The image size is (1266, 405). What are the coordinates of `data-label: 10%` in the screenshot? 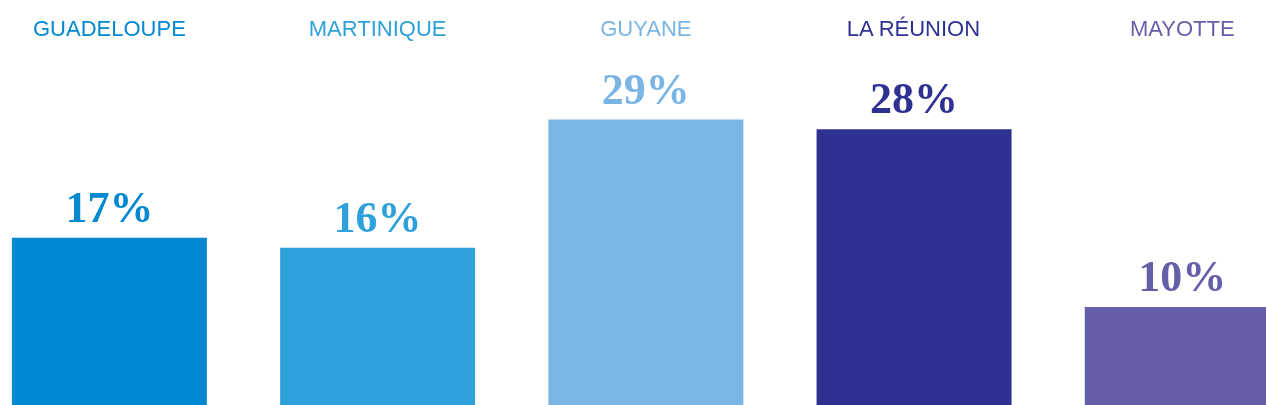 It's located at (1182, 276).